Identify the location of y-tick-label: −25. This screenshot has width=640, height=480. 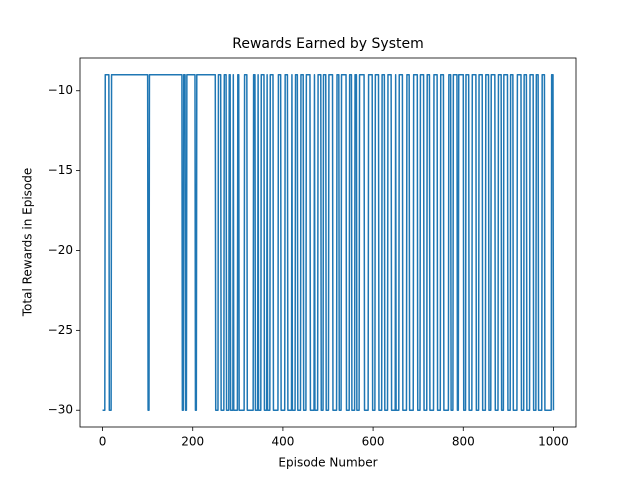
(60, 330).